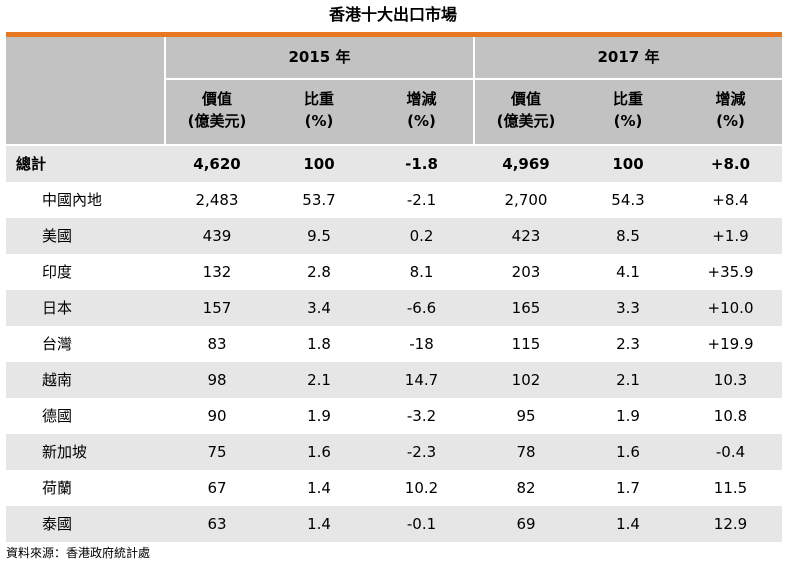  What do you see at coordinates (394, 236) in the screenshot?
I see `table-row: 美國 439 9.5 0.2 423 8.5 +1.9` at bounding box center [394, 236].